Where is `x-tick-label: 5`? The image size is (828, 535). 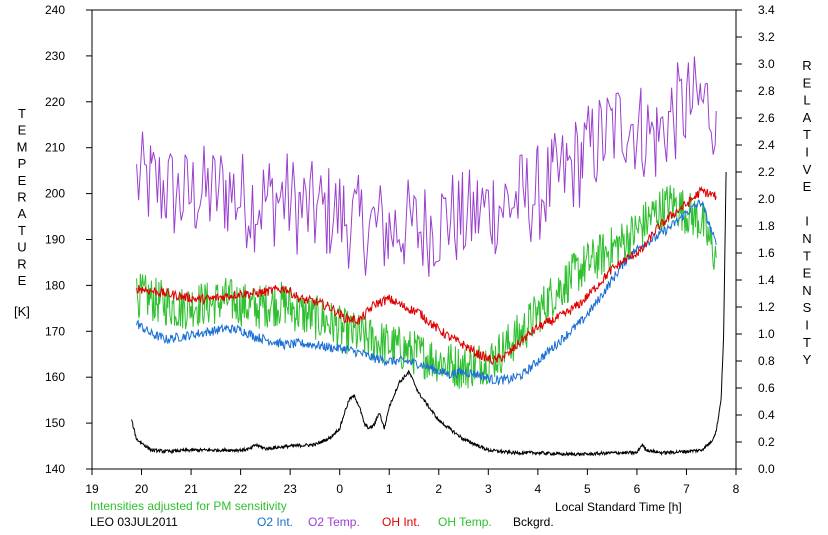 x-tick-label: 5 is located at coordinates (587, 489).